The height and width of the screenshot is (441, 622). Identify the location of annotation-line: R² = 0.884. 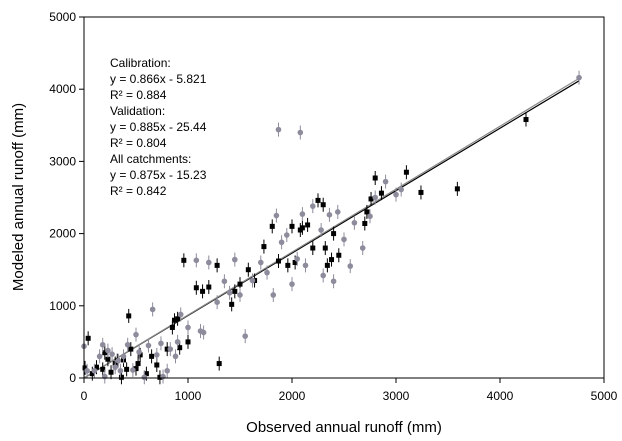
(138, 95).